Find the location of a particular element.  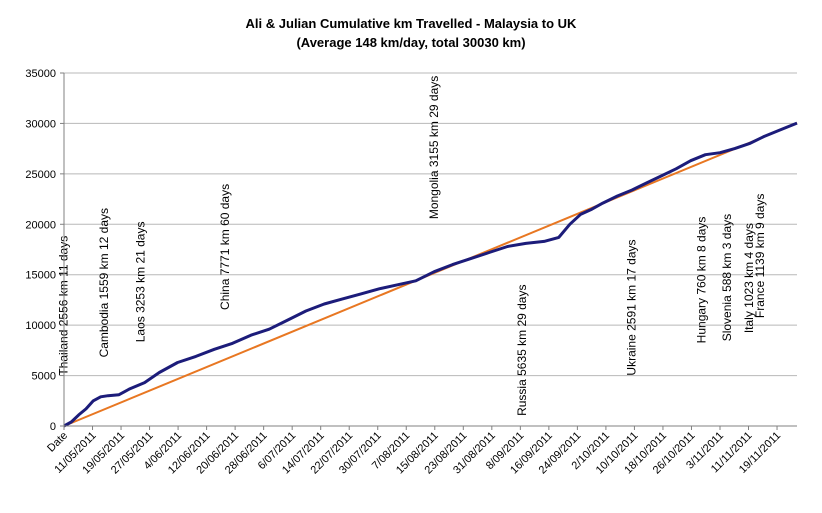

y-tick-label: 25000 is located at coordinates (40, 175).